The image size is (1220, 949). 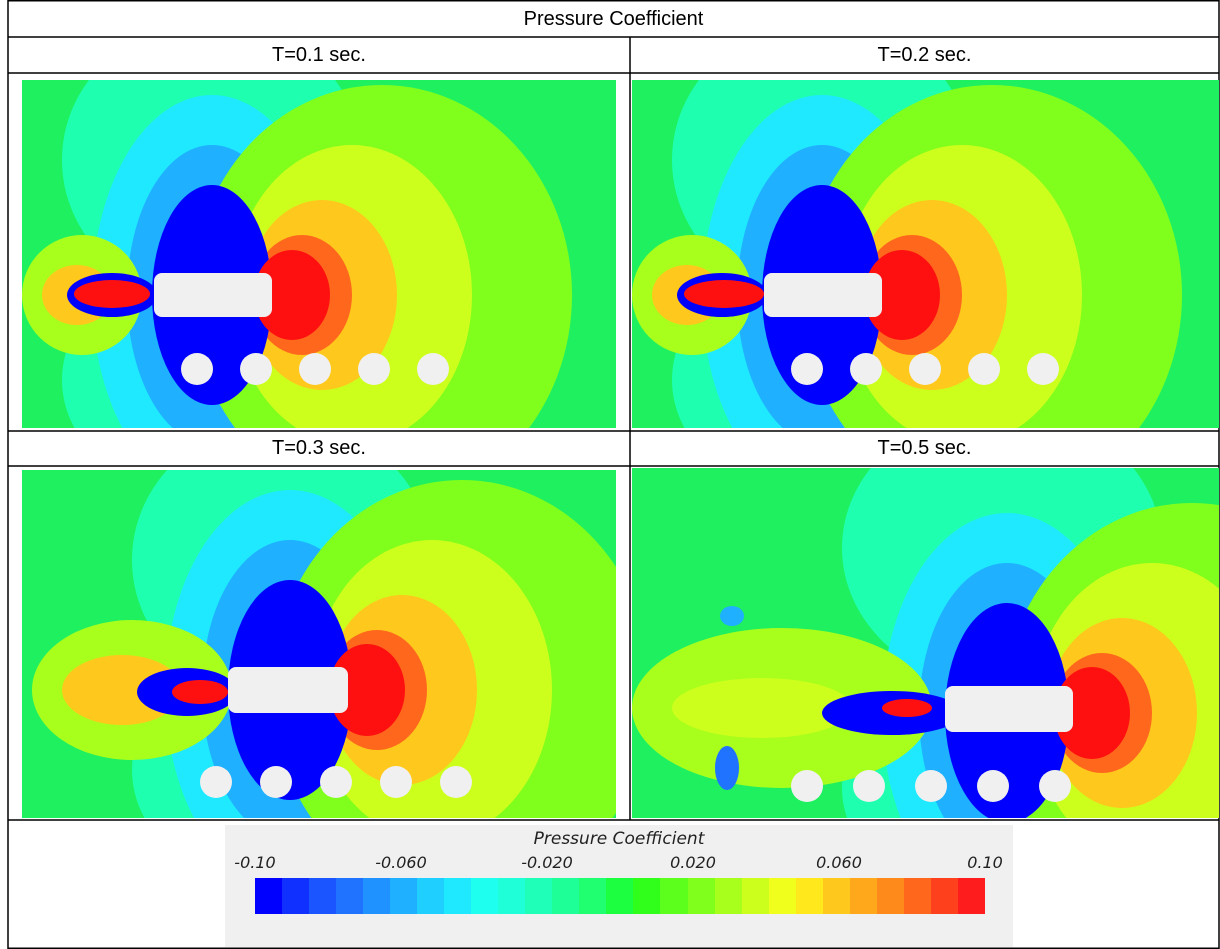 I want to click on colorbar-tick: -0.10, so click(x=255, y=862).